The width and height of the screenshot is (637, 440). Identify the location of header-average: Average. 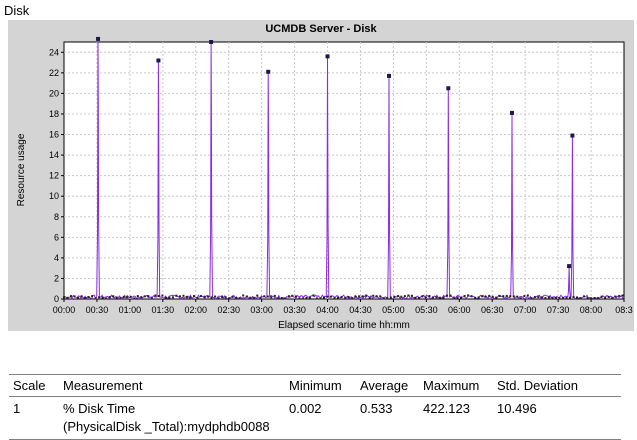
(387, 385).